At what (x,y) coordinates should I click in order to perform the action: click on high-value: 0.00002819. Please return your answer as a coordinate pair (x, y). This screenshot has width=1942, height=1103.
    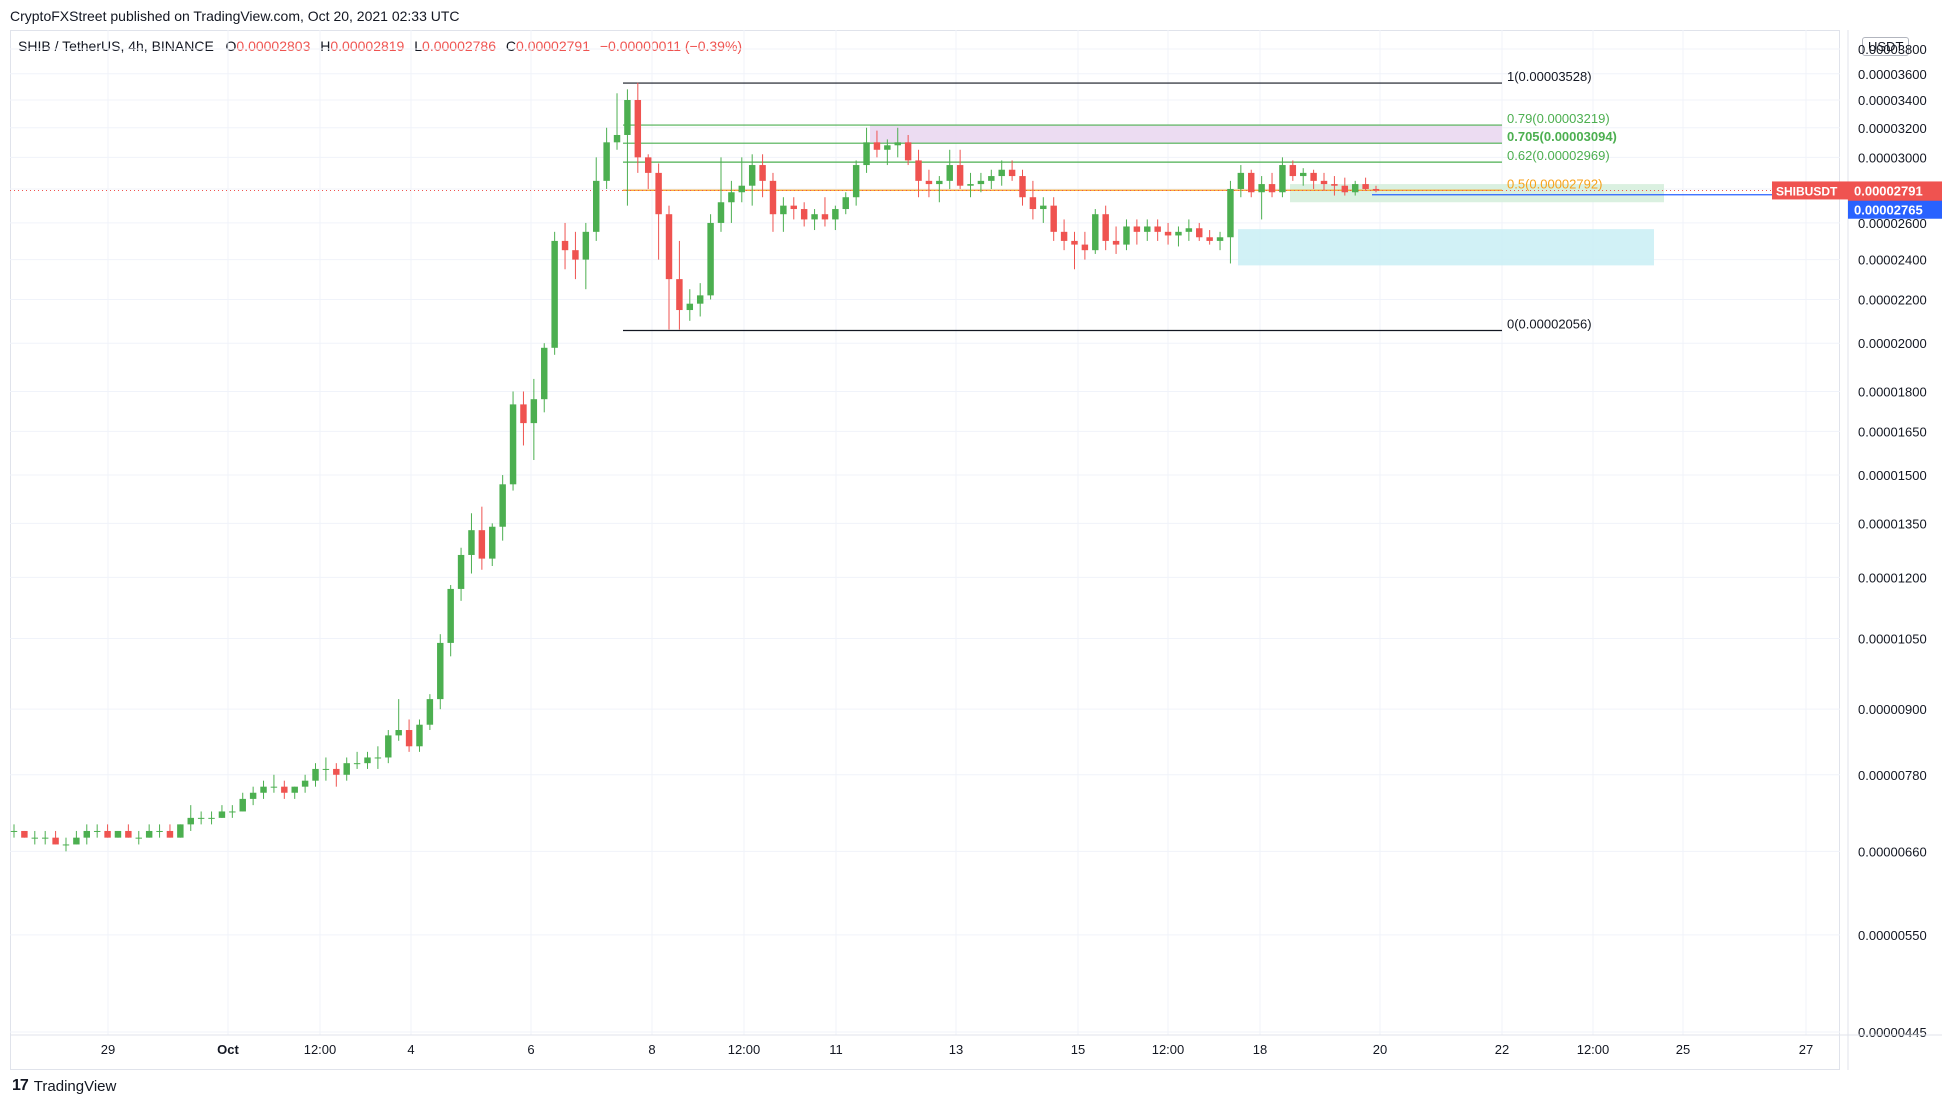
    Looking at the image, I should click on (367, 46).